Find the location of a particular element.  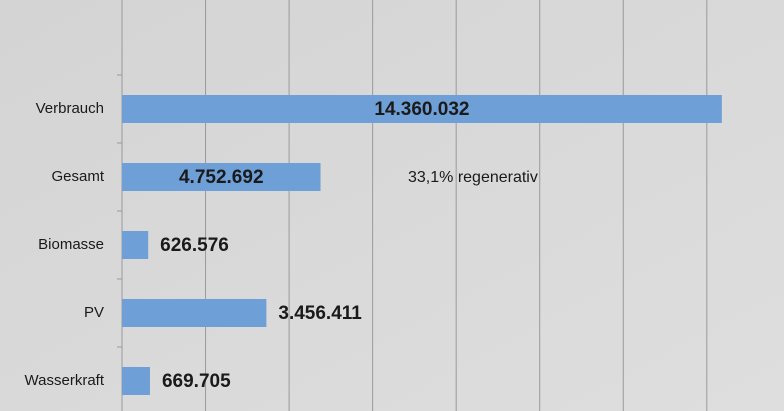

category-label: Verbrauch is located at coordinates (70, 108).